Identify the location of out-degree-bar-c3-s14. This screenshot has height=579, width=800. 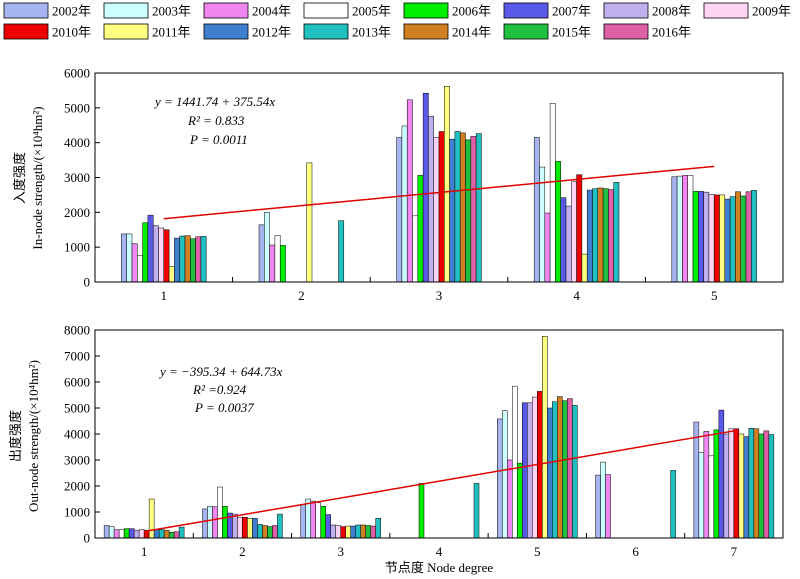
(368, 532).